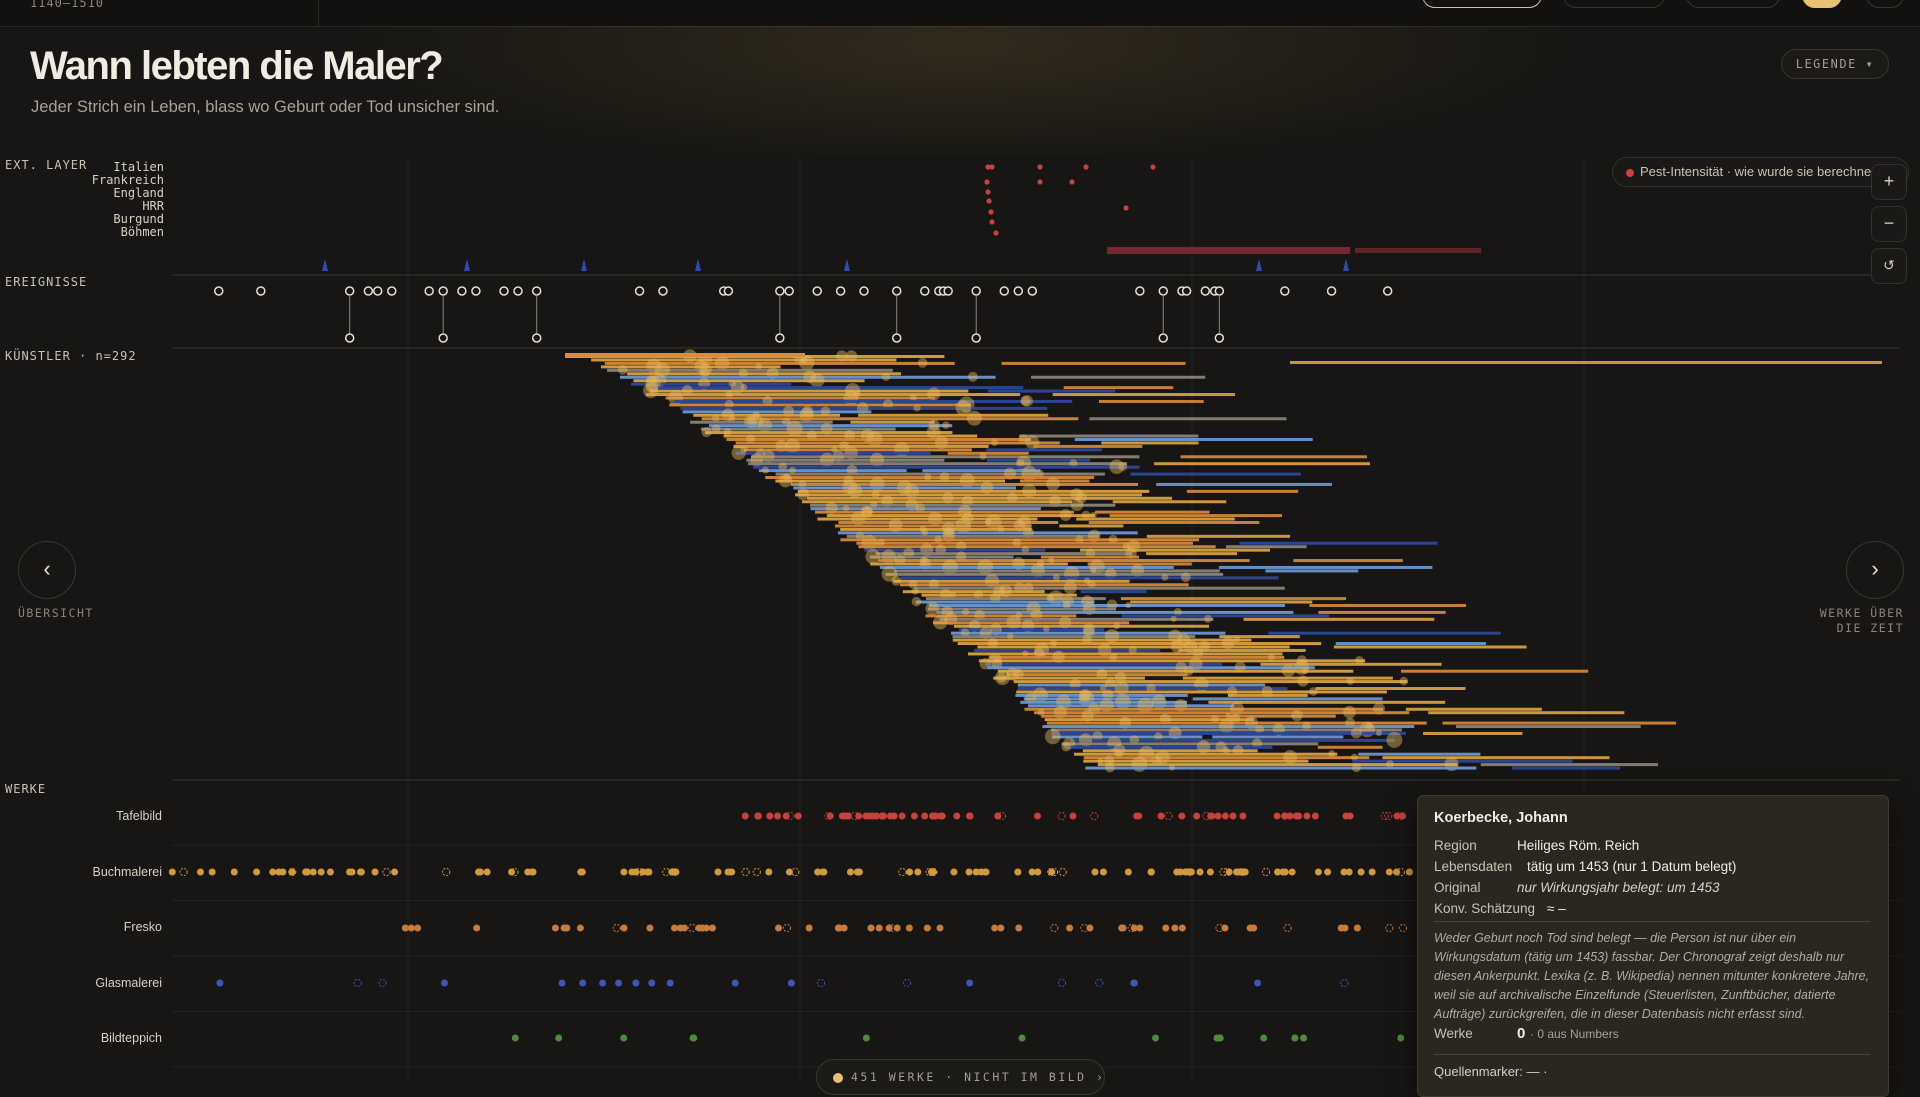 This screenshot has height=1097, width=1920. What do you see at coordinates (138, 219) in the screenshot?
I see `region-label: Burgund` at bounding box center [138, 219].